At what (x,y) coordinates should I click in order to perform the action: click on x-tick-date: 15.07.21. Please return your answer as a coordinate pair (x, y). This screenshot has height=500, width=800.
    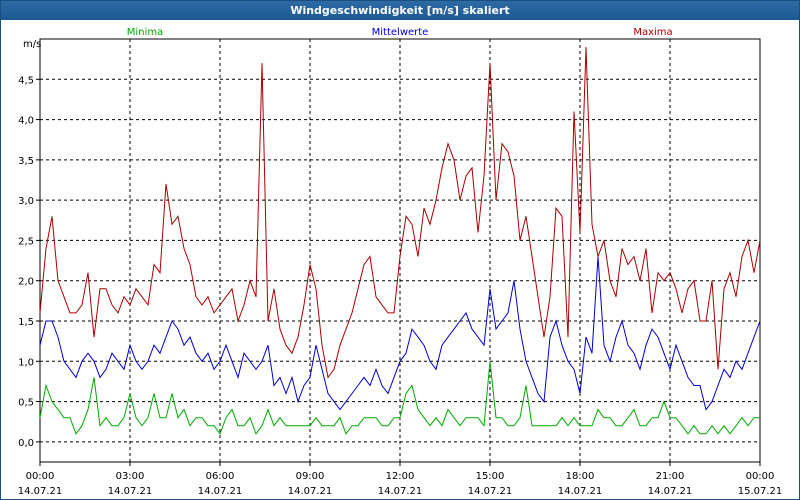
    Looking at the image, I should click on (760, 491).